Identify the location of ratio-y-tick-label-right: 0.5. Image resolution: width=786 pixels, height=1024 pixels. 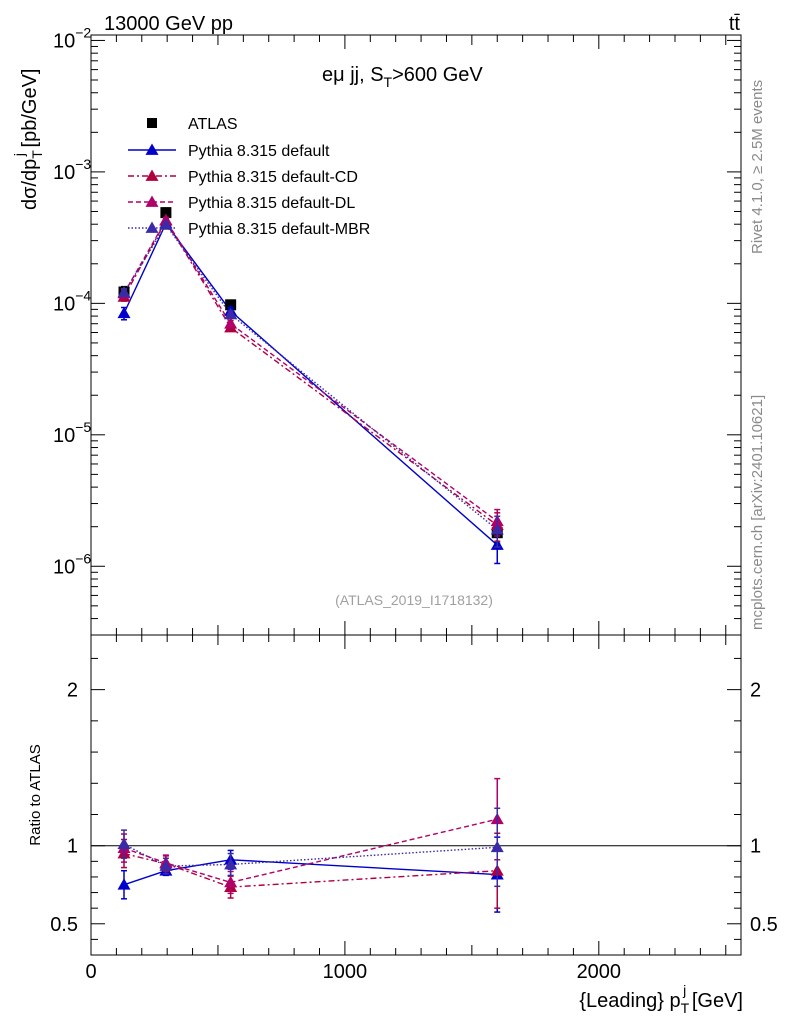
(764, 925).